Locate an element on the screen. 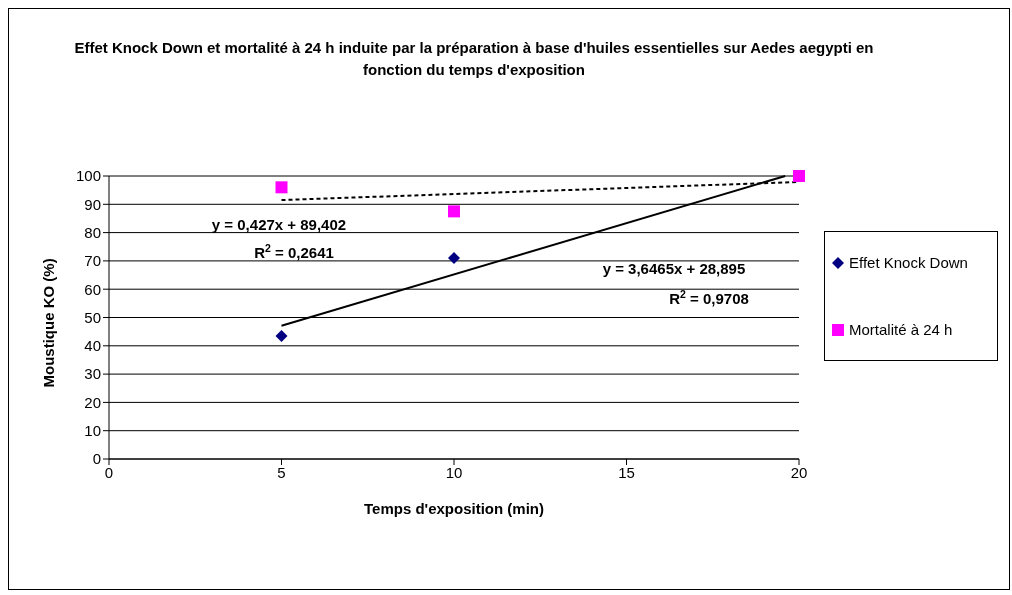  x-tick-label: 10 is located at coordinates (454, 472).